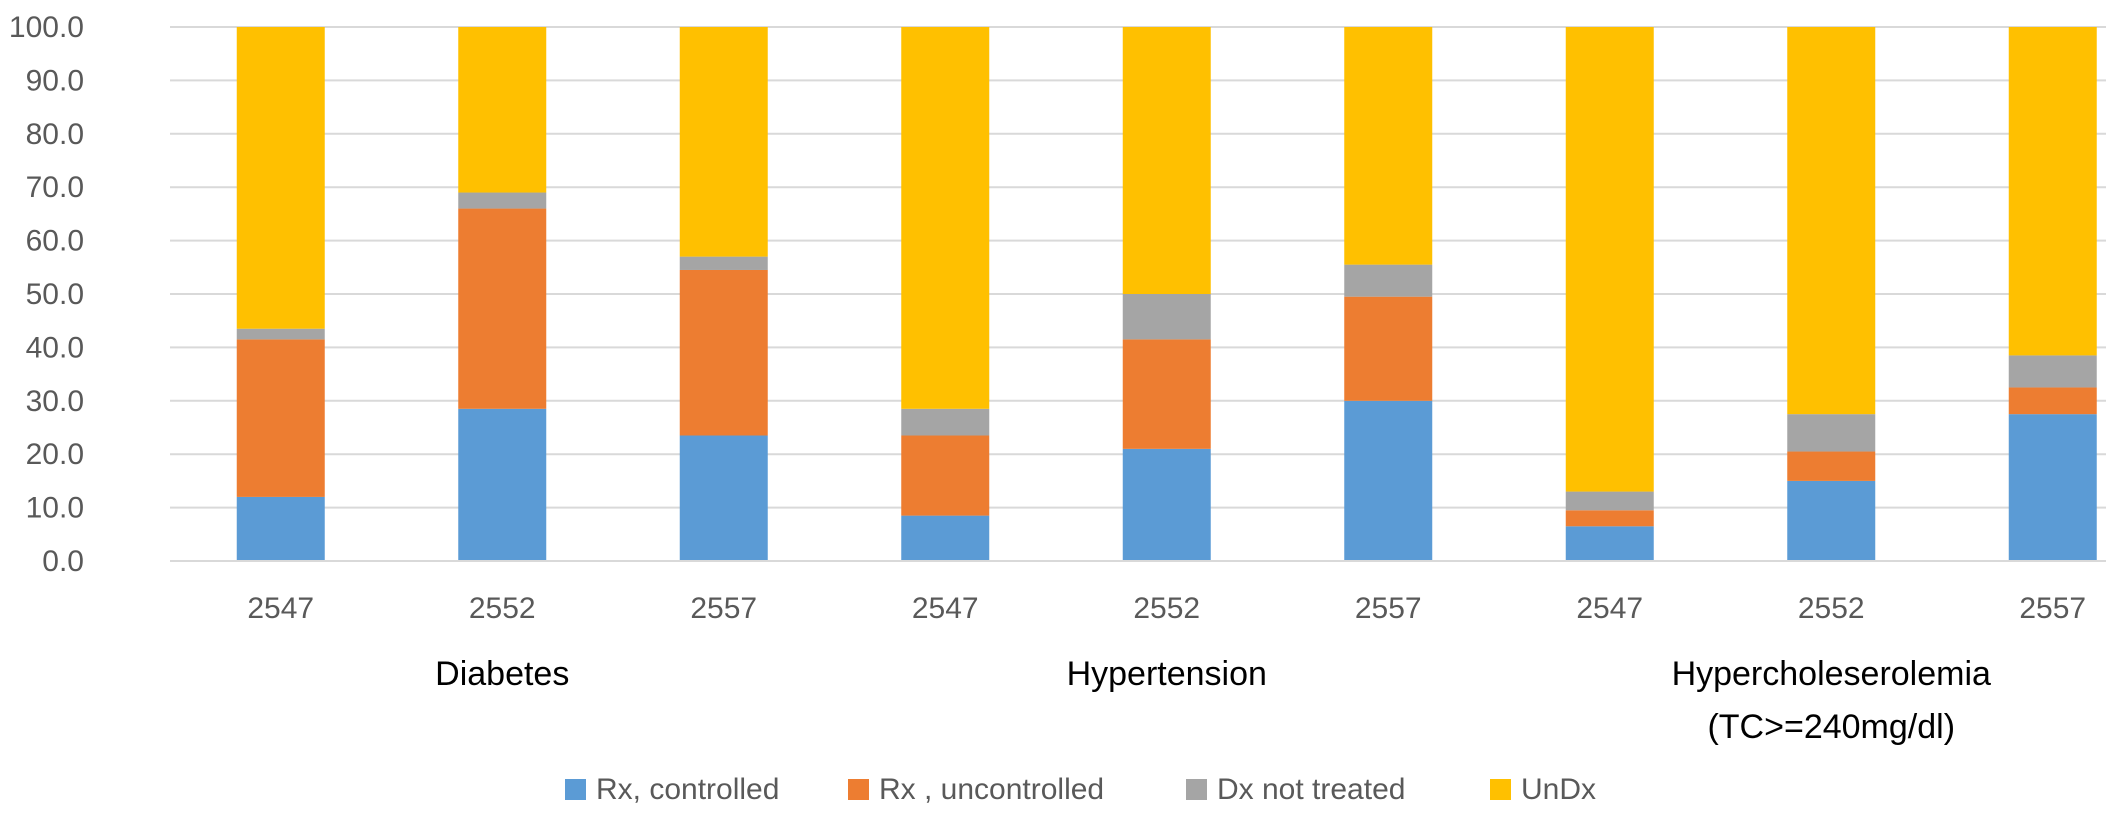 The height and width of the screenshot is (815, 2106). What do you see at coordinates (63, 561) in the screenshot?
I see `y-tick-label: 0.0` at bounding box center [63, 561].